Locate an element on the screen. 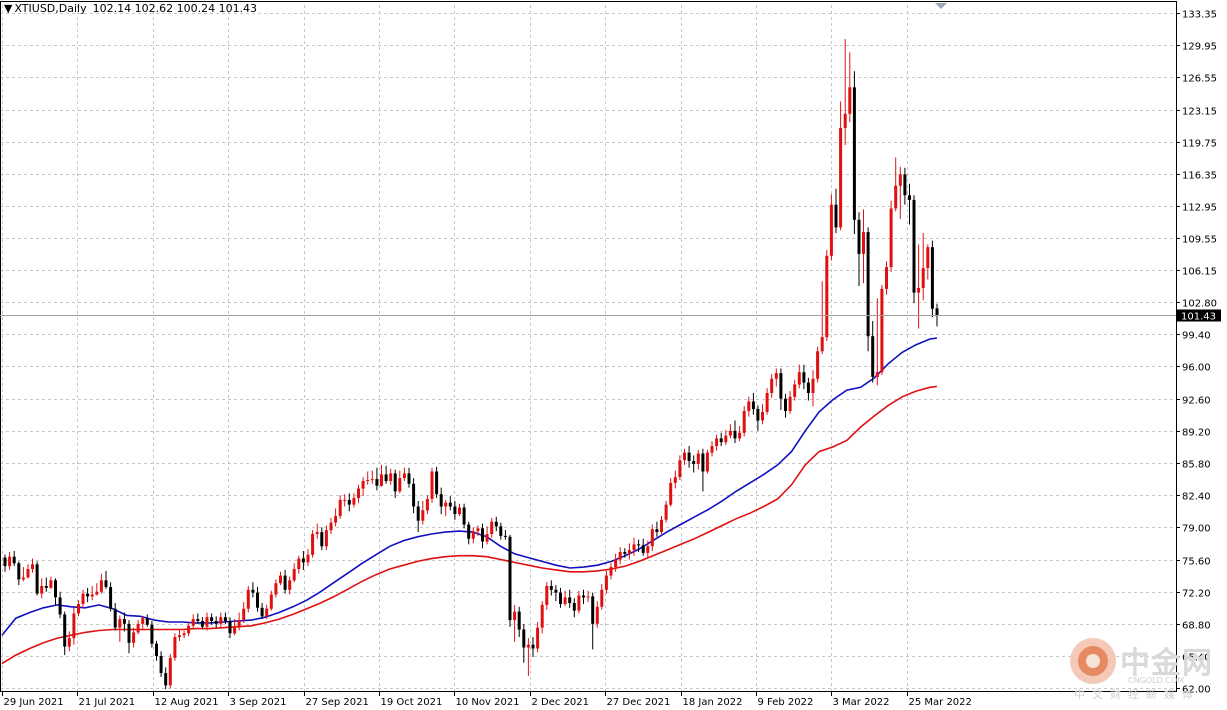 This screenshot has width=1227, height=710. watermark: 中金网 CNGOLD.COM 中文财经新媒体 is located at coordinates (1144, 669).